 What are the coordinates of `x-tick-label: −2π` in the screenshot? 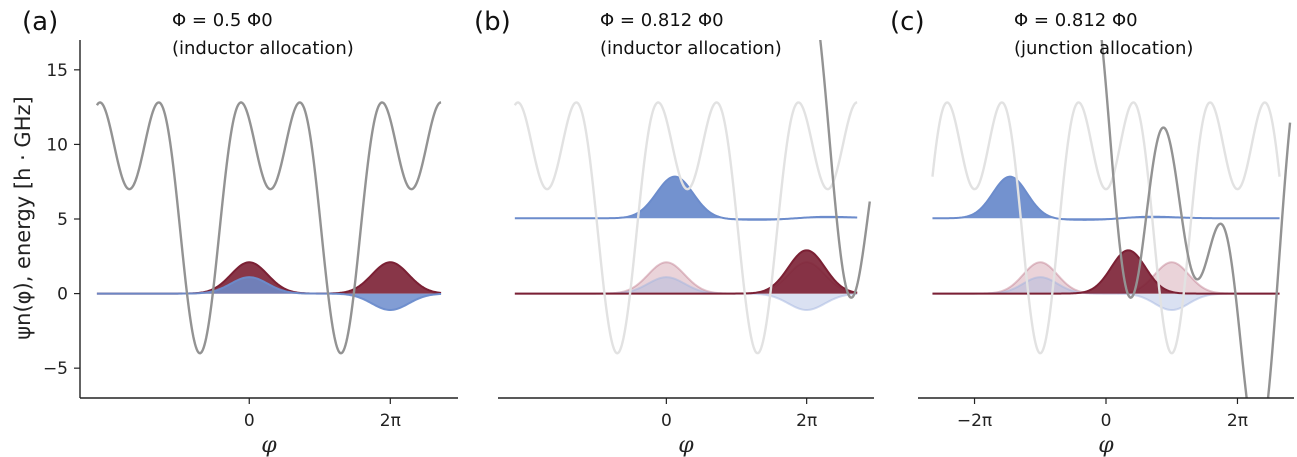 It's located at (974, 421).